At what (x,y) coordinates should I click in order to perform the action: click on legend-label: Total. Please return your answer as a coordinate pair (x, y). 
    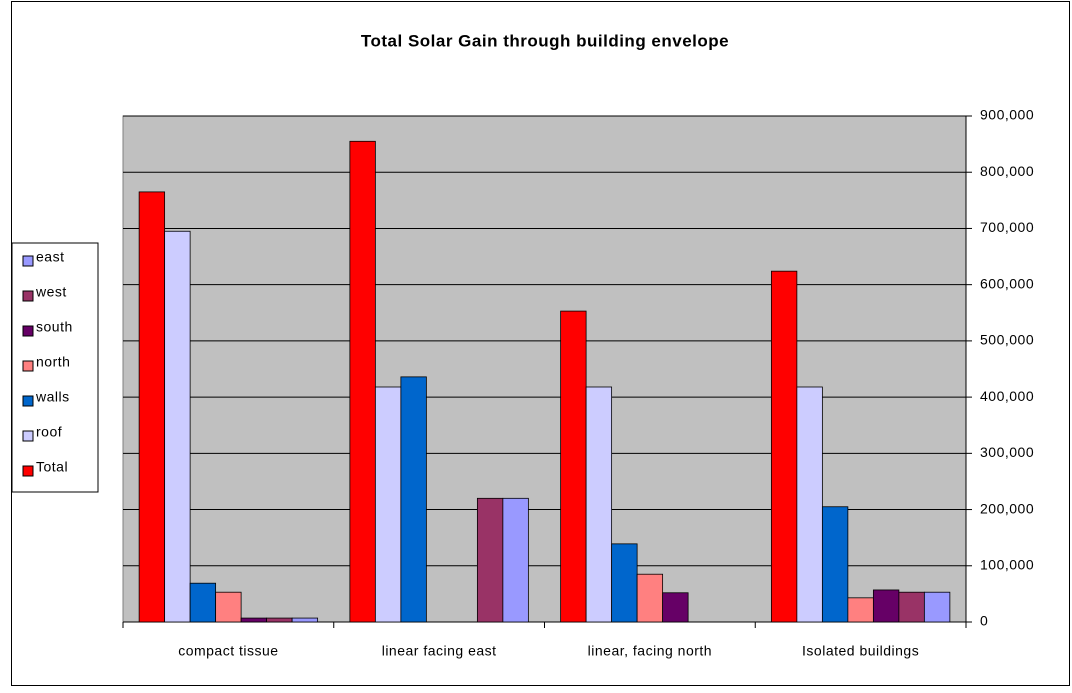
    Looking at the image, I should click on (52, 467).